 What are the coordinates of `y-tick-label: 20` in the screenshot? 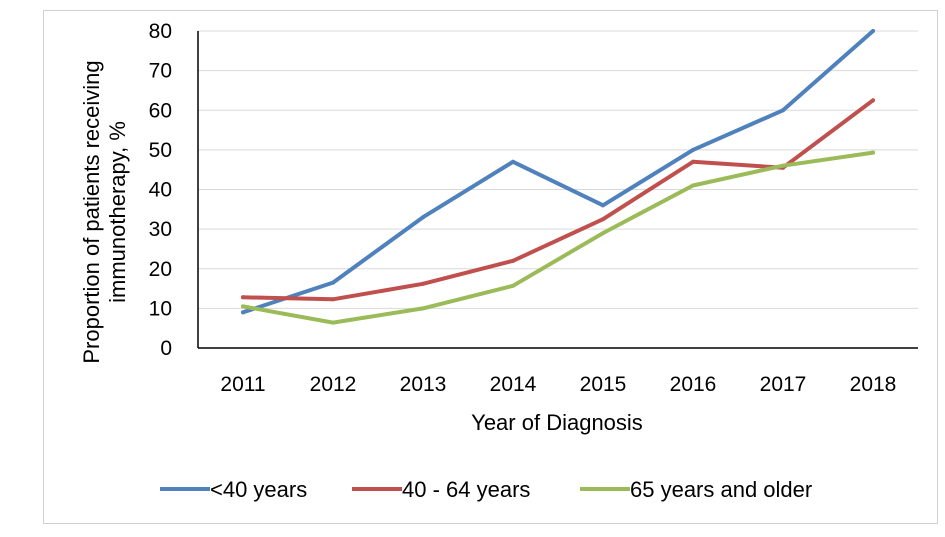 It's located at (160, 269).